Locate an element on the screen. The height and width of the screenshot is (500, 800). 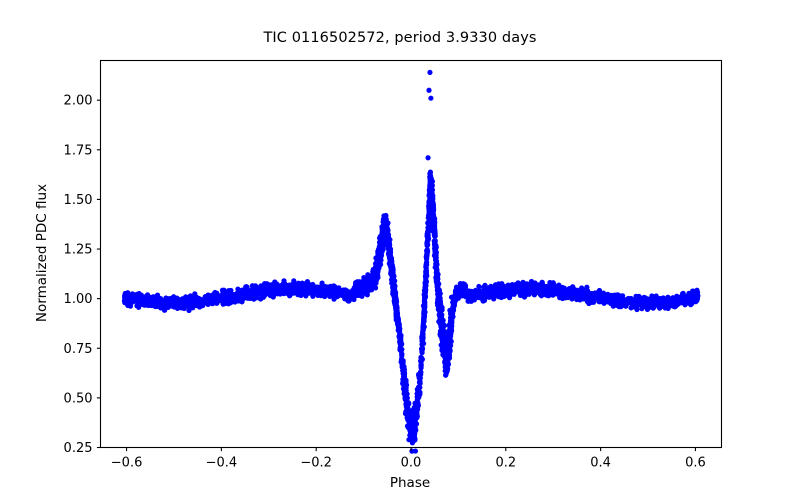
x-tick-label: 0.6 is located at coordinates (695, 463).